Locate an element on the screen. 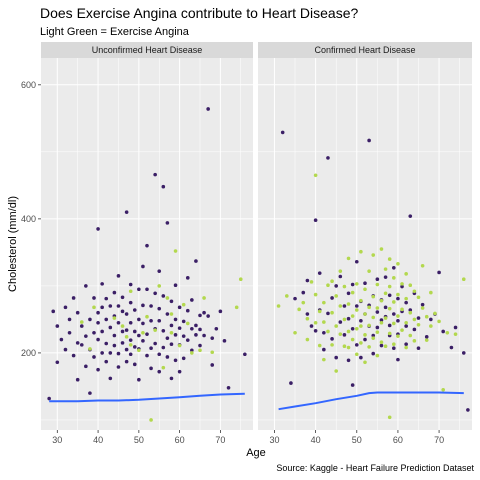  x-tick-label: 30 is located at coordinates (57, 440).